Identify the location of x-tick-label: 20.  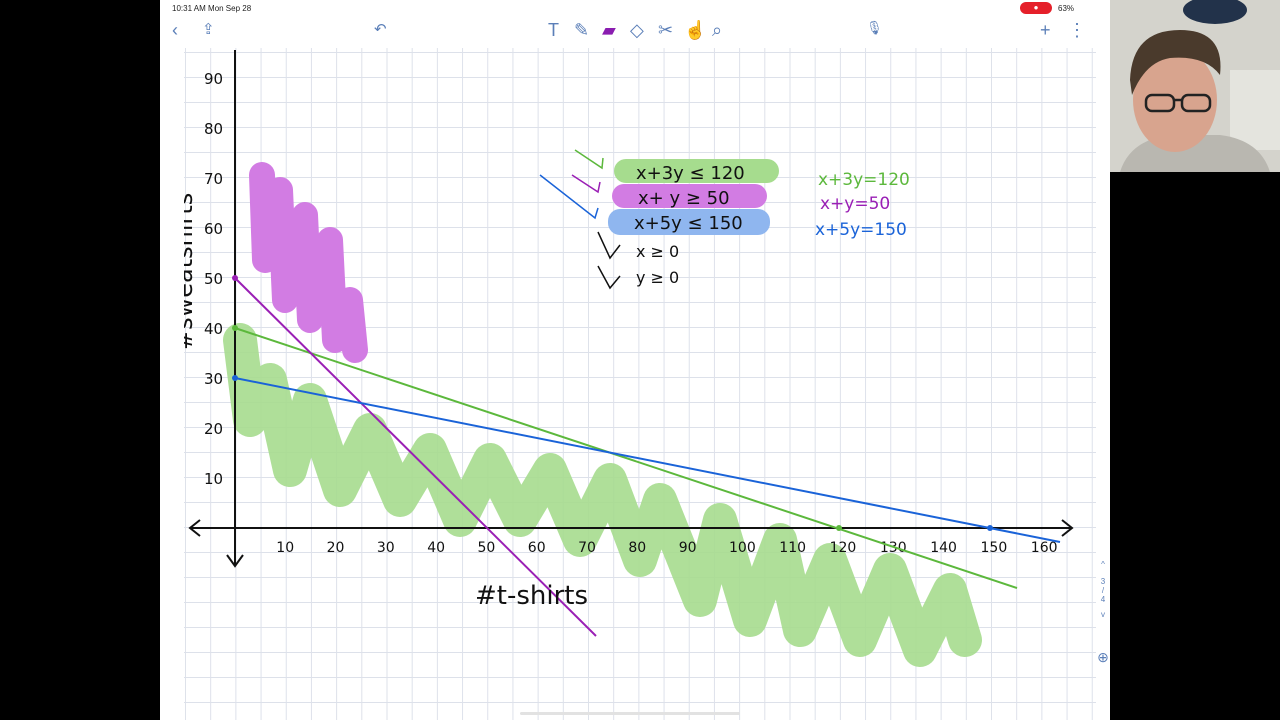
(336, 548).